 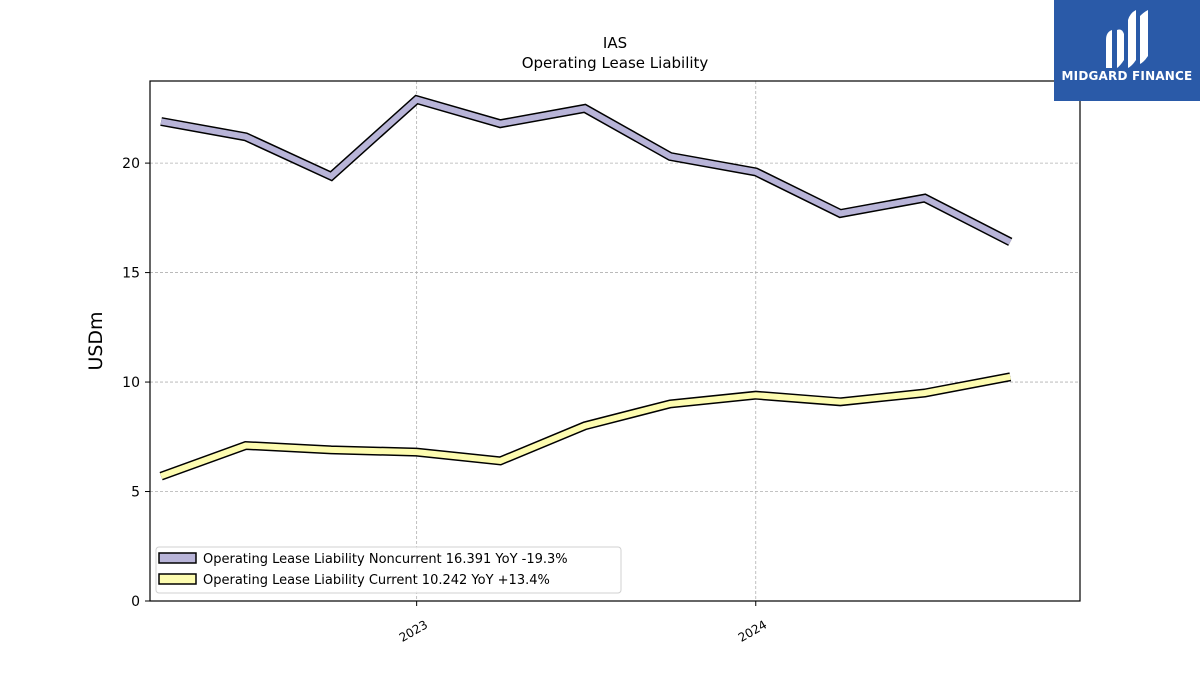 What do you see at coordinates (96, 340) in the screenshot?
I see `y-axis-label: USDm` at bounding box center [96, 340].